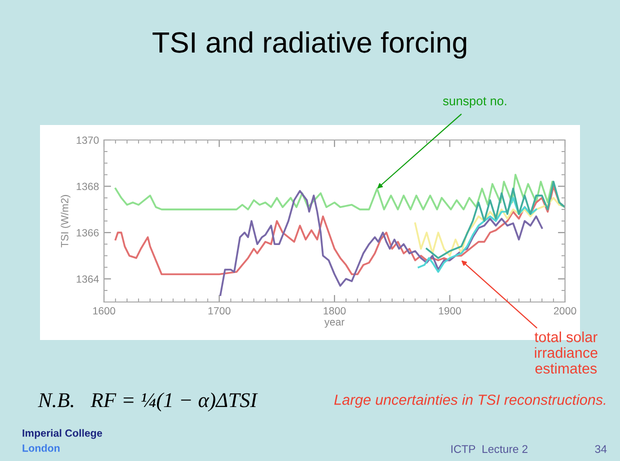 This screenshot has width=620, height=461. I want to click on y-tick-label: 1364, so click(87, 279).